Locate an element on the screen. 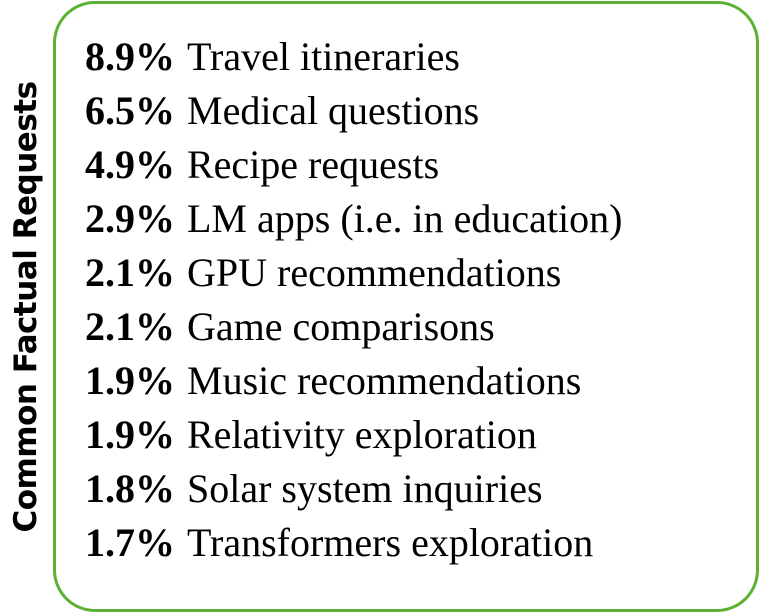 The height and width of the screenshot is (614, 761). item-percent: 6.5% is located at coordinates (130, 110).